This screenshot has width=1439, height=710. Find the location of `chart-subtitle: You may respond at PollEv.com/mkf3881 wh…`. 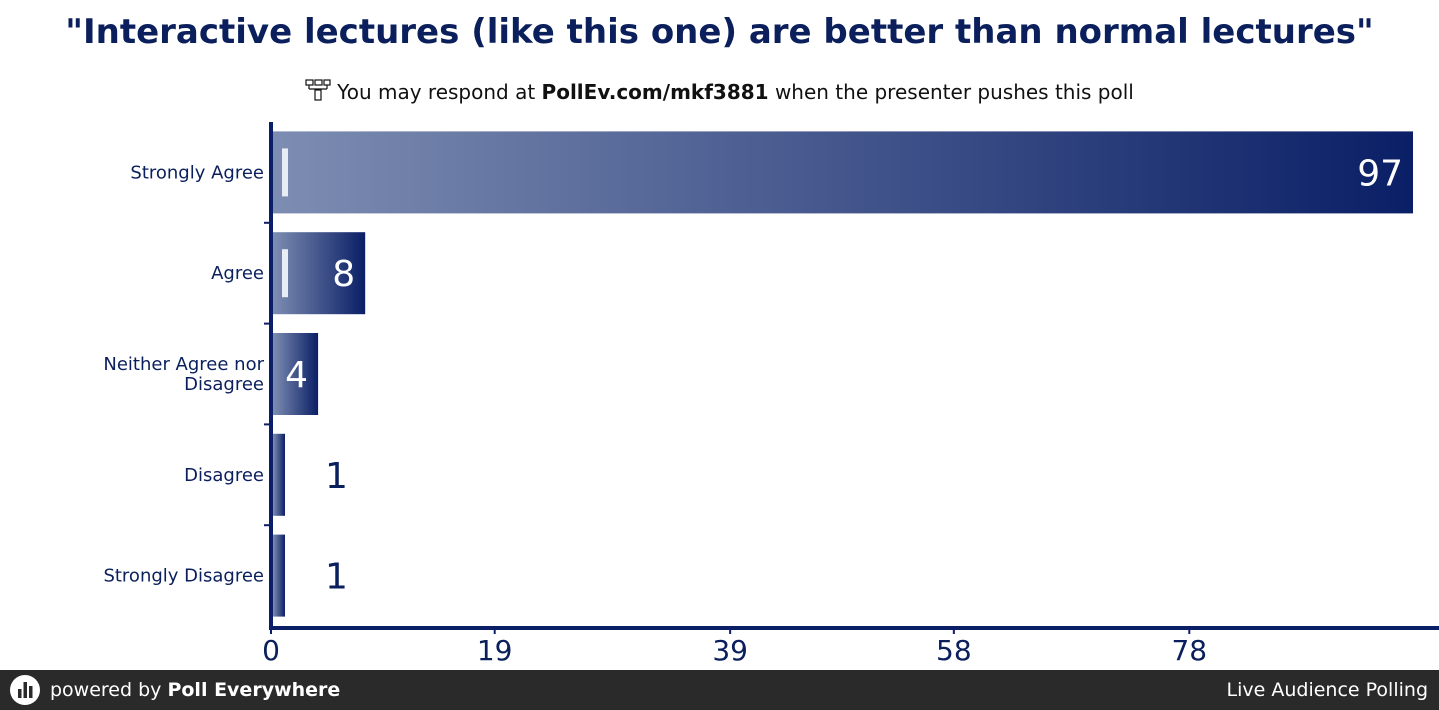

chart-subtitle: You may respond at PollEv.com/mkf3881 wh… is located at coordinates (719, 92).